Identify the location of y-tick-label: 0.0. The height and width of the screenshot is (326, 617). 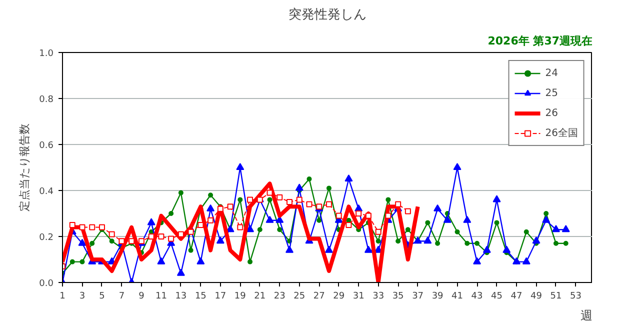
(46, 284).